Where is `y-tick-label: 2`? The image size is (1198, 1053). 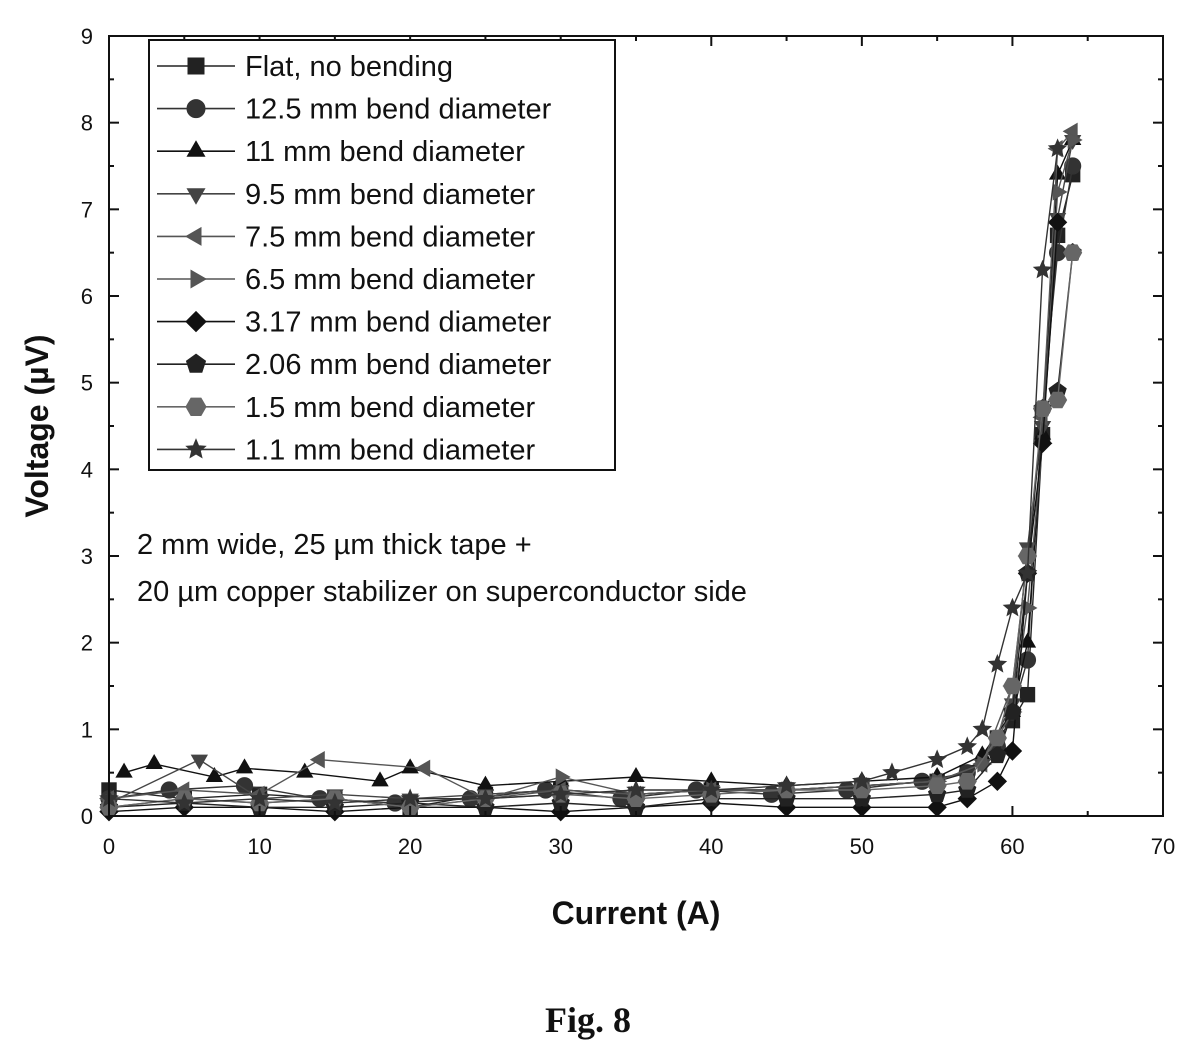 y-tick-label: 2 is located at coordinates (87, 643).